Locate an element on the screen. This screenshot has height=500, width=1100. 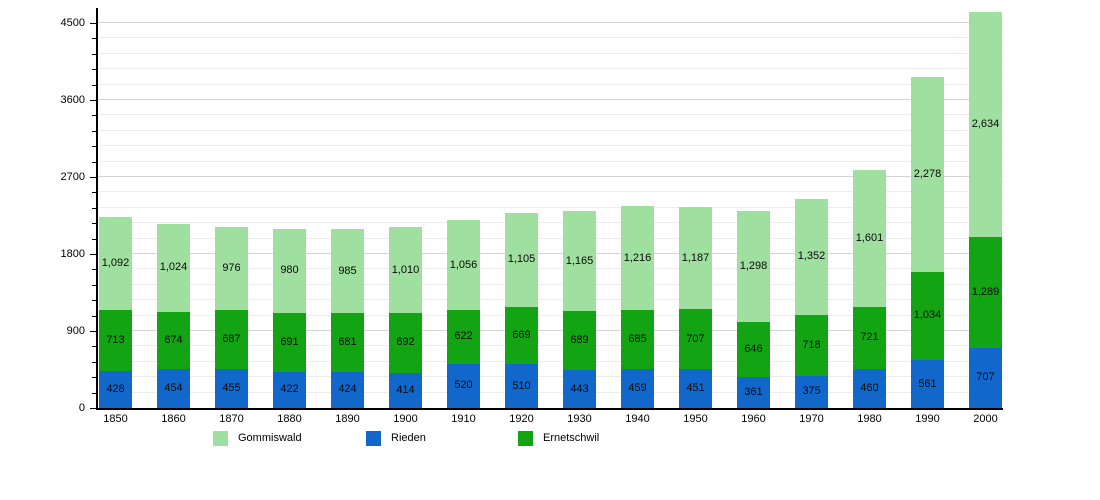
x-tick-label: 1900 is located at coordinates (405, 419).